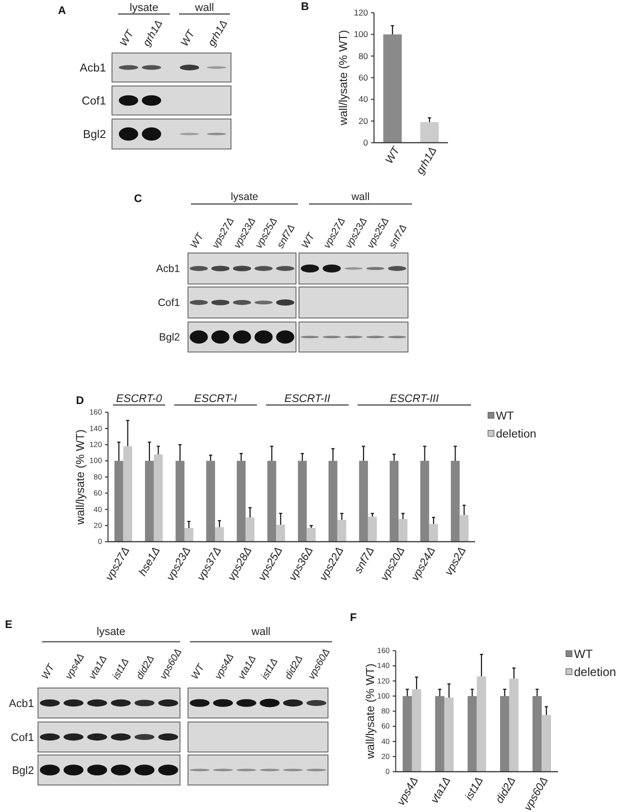  I want to click on y-tick-label: 80, so click(363, 55).